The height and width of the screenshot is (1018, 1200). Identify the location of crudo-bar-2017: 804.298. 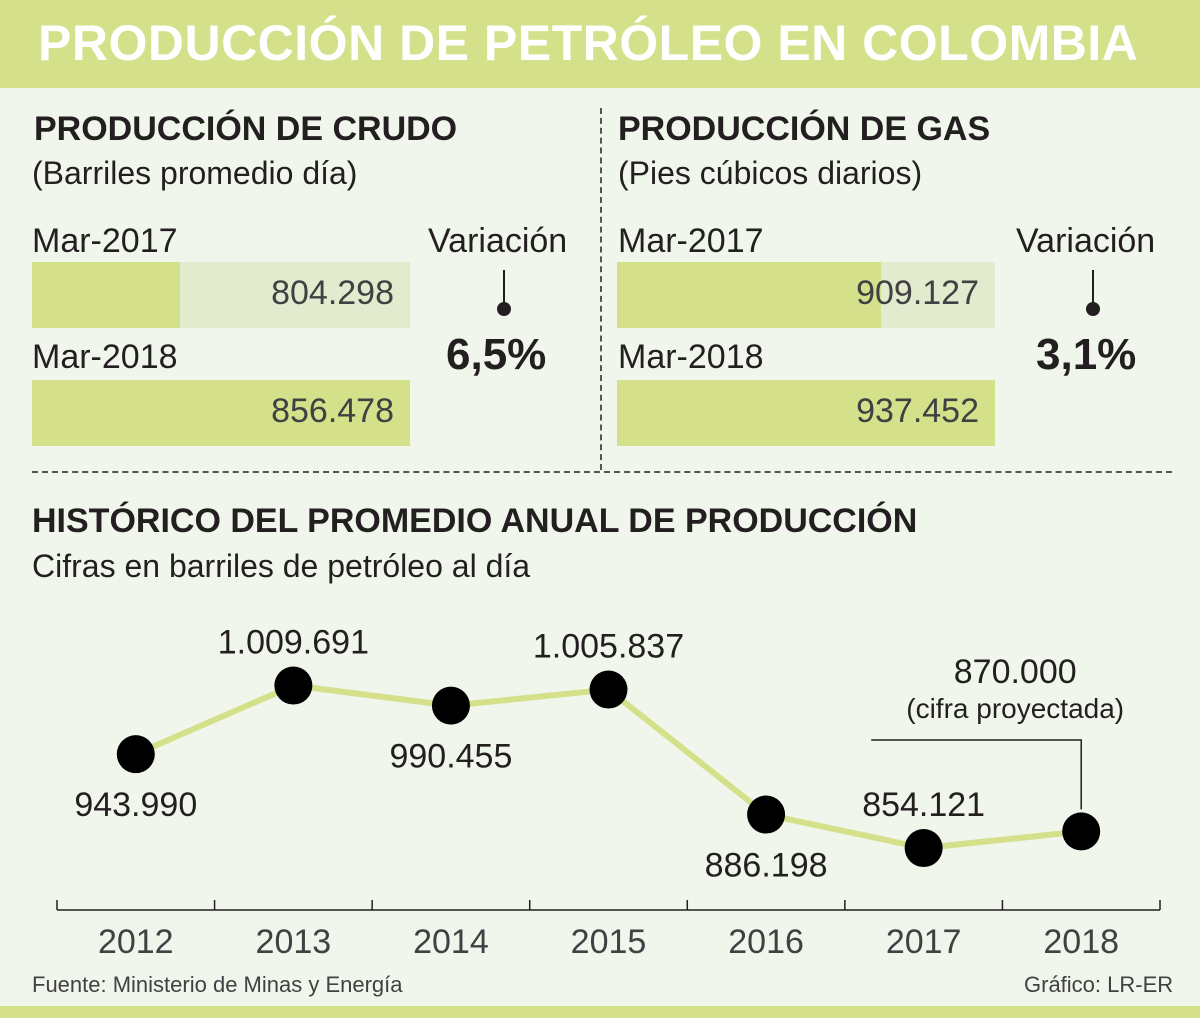
(221, 295).